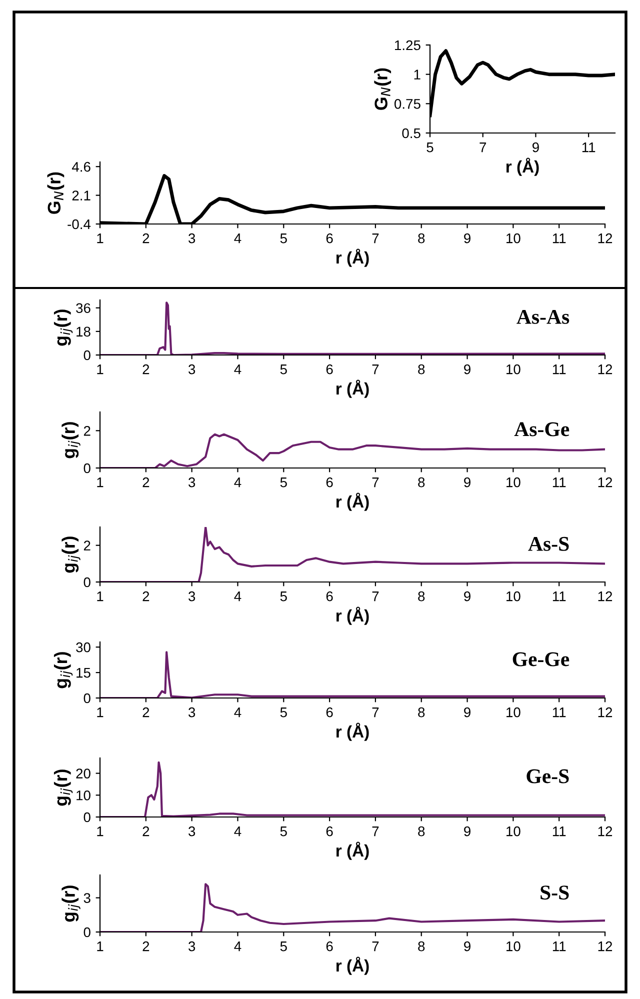 The image size is (640, 999). Describe the element at coordinates (542, 429) in the screenshot. I see `annotation: As-Ge` at that location.